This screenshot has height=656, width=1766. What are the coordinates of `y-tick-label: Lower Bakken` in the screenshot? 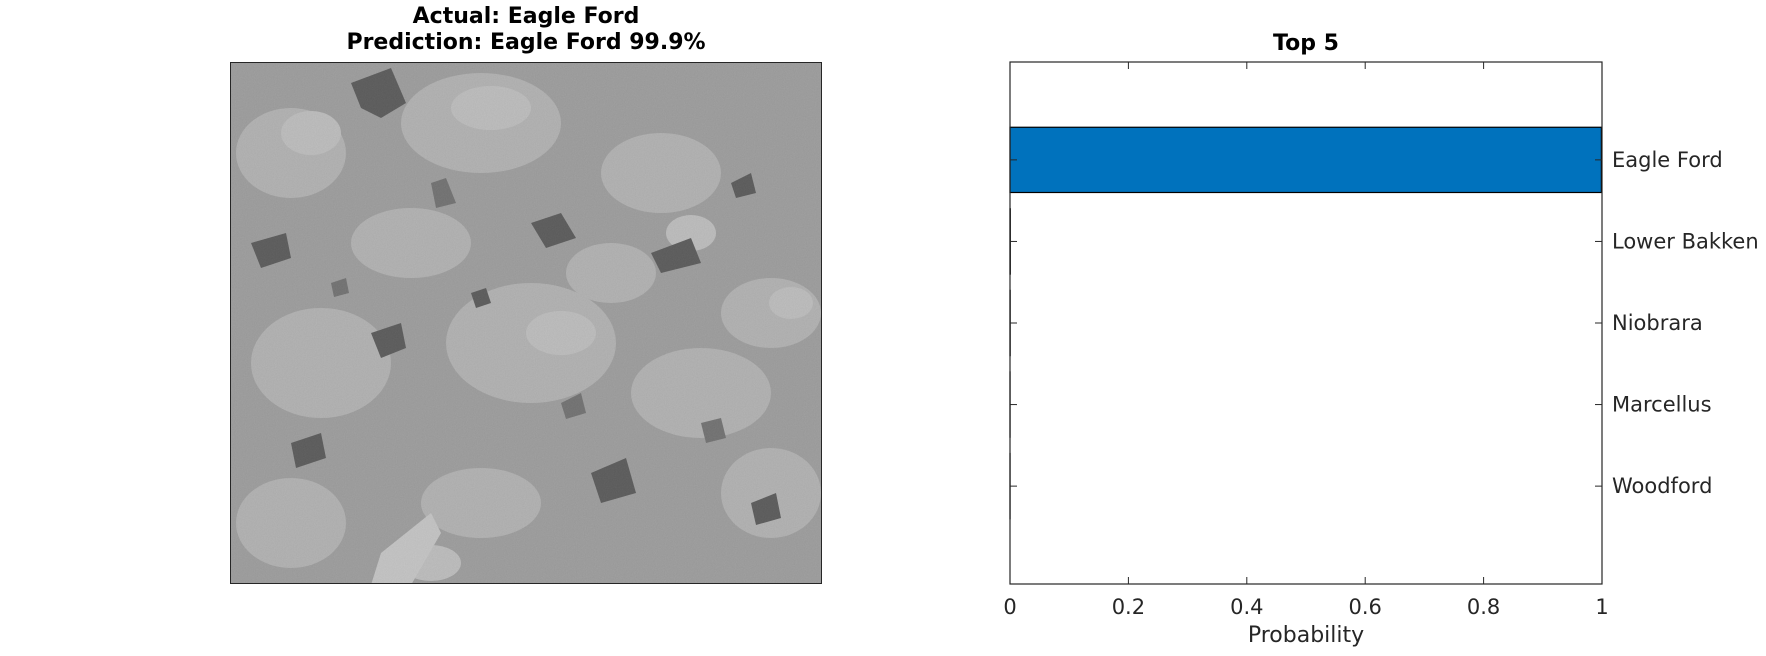 It's located at (1685, 241).